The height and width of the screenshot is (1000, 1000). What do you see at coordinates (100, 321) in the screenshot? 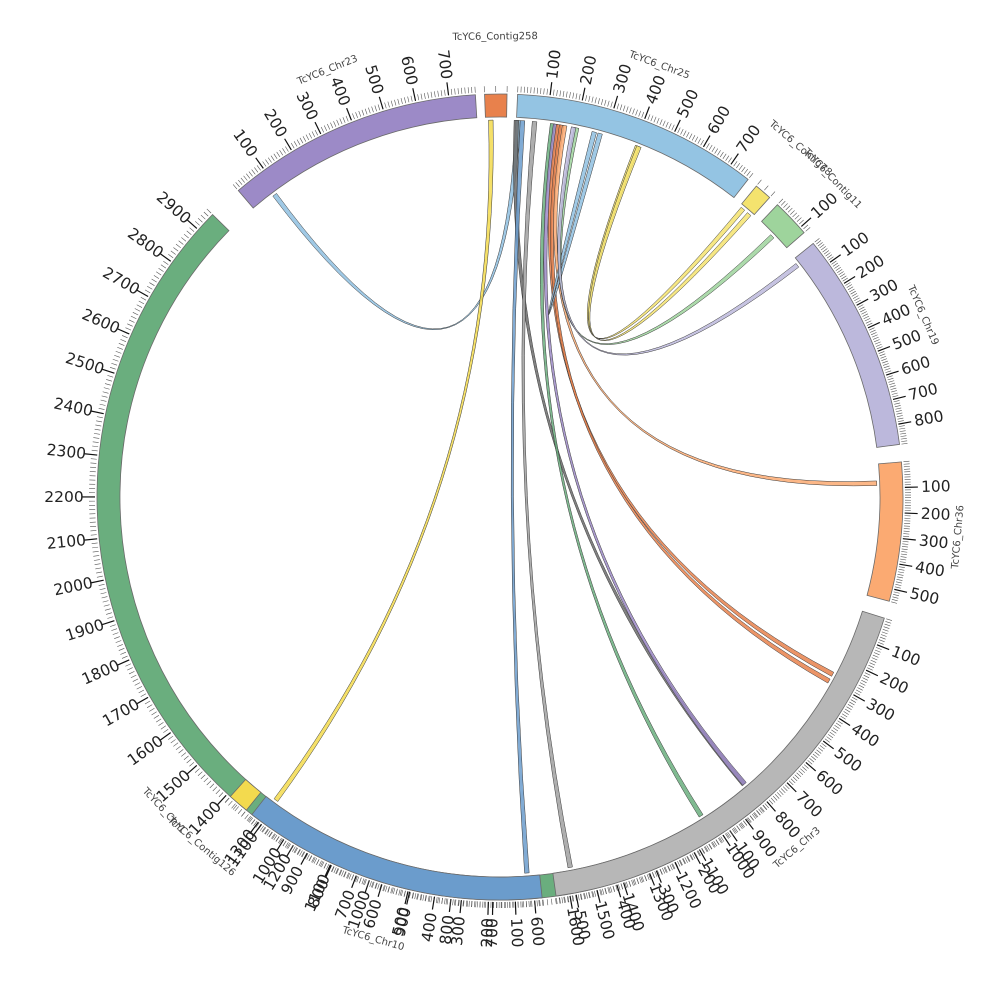
I see `tick-label: 2600` at bounding box center [100, 321].